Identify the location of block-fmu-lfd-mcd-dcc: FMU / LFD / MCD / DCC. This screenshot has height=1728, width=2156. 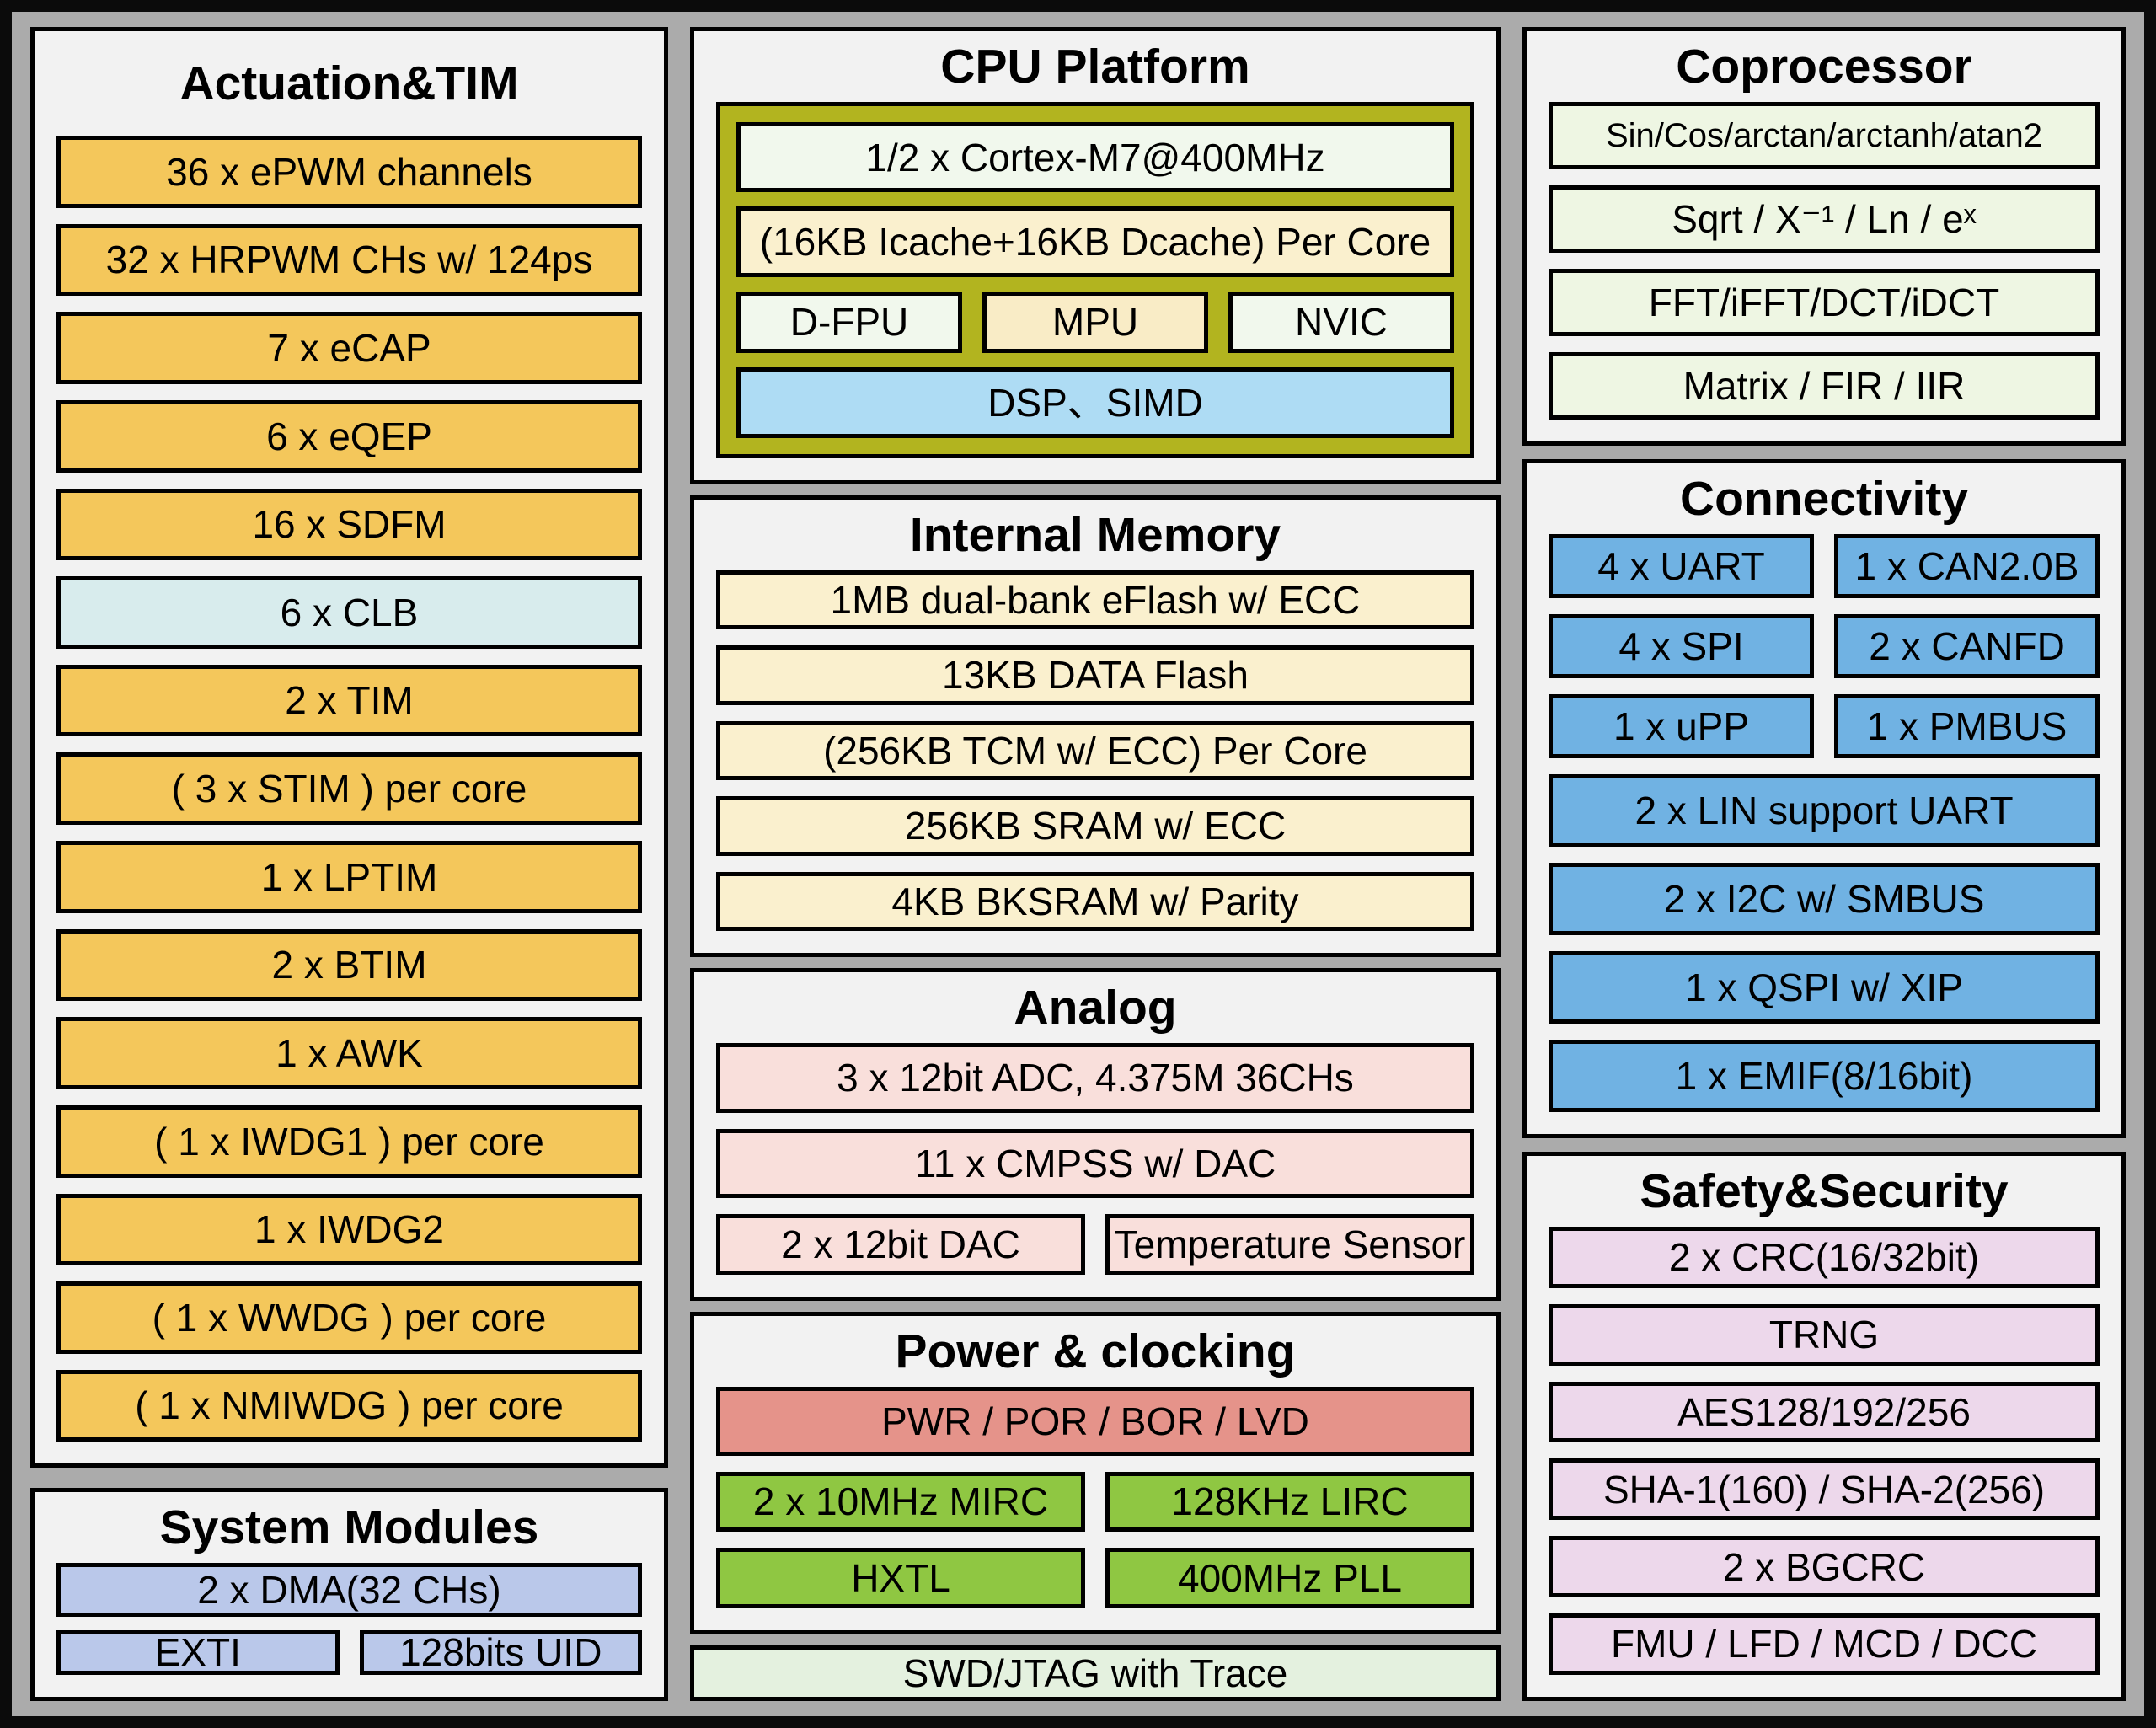
(1824, 1644).